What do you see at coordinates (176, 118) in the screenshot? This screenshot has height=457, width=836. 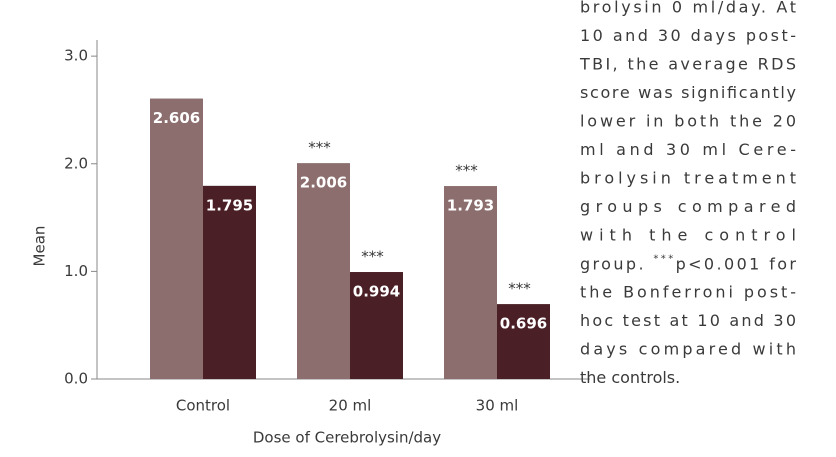 I see `value-label: 2.606` at bounding box center [176, 118].